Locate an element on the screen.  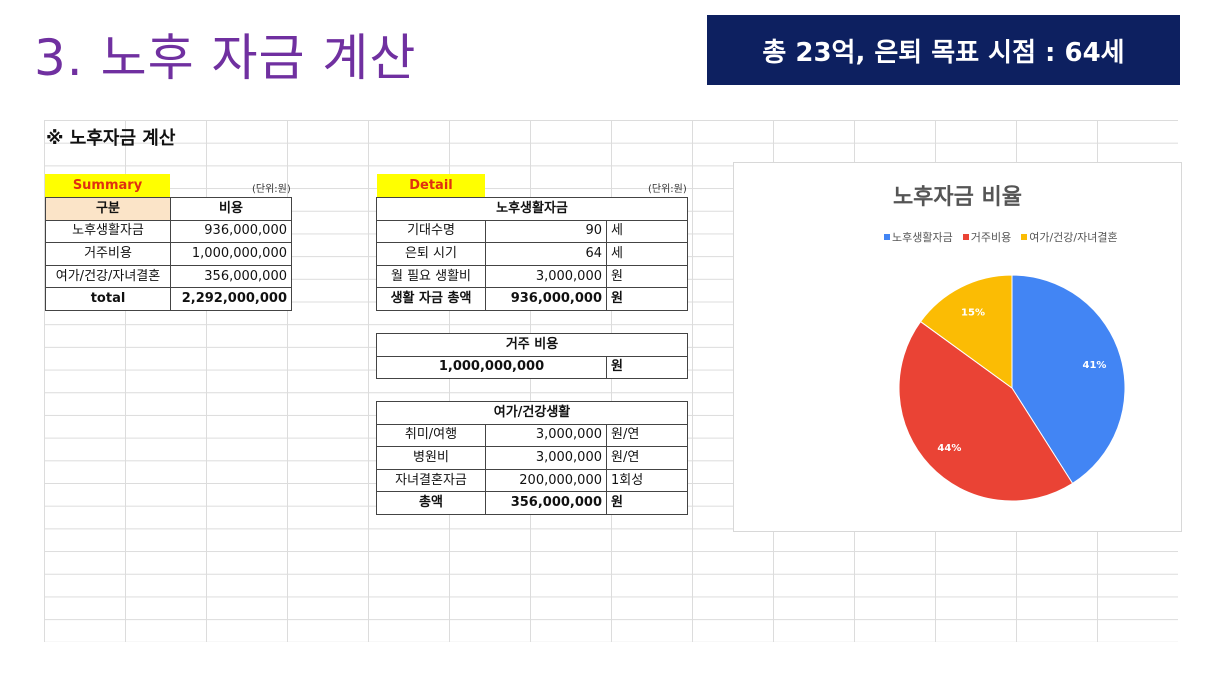
living-cell: 월 필요 생활비 is located at coordinates (431, 276).